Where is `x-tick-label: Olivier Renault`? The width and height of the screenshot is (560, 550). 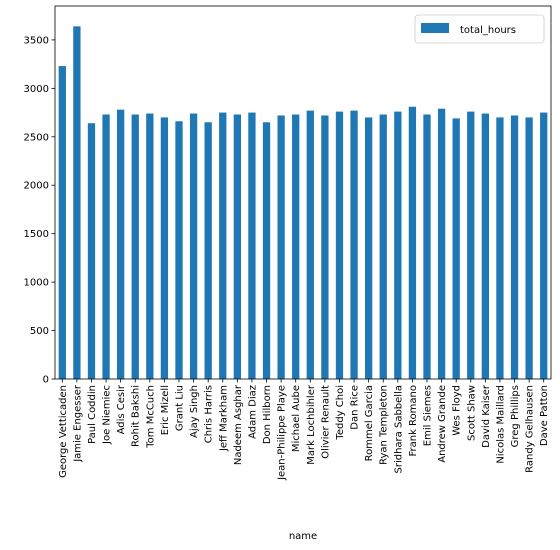
x-tick-label: Olivier Renault is located at coordinates (325, 422).